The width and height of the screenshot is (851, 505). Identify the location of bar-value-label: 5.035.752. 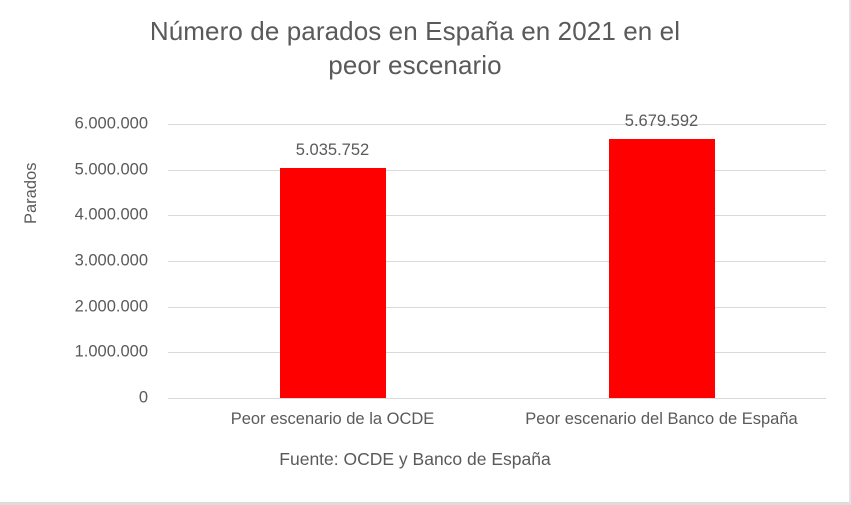
(332, 150).